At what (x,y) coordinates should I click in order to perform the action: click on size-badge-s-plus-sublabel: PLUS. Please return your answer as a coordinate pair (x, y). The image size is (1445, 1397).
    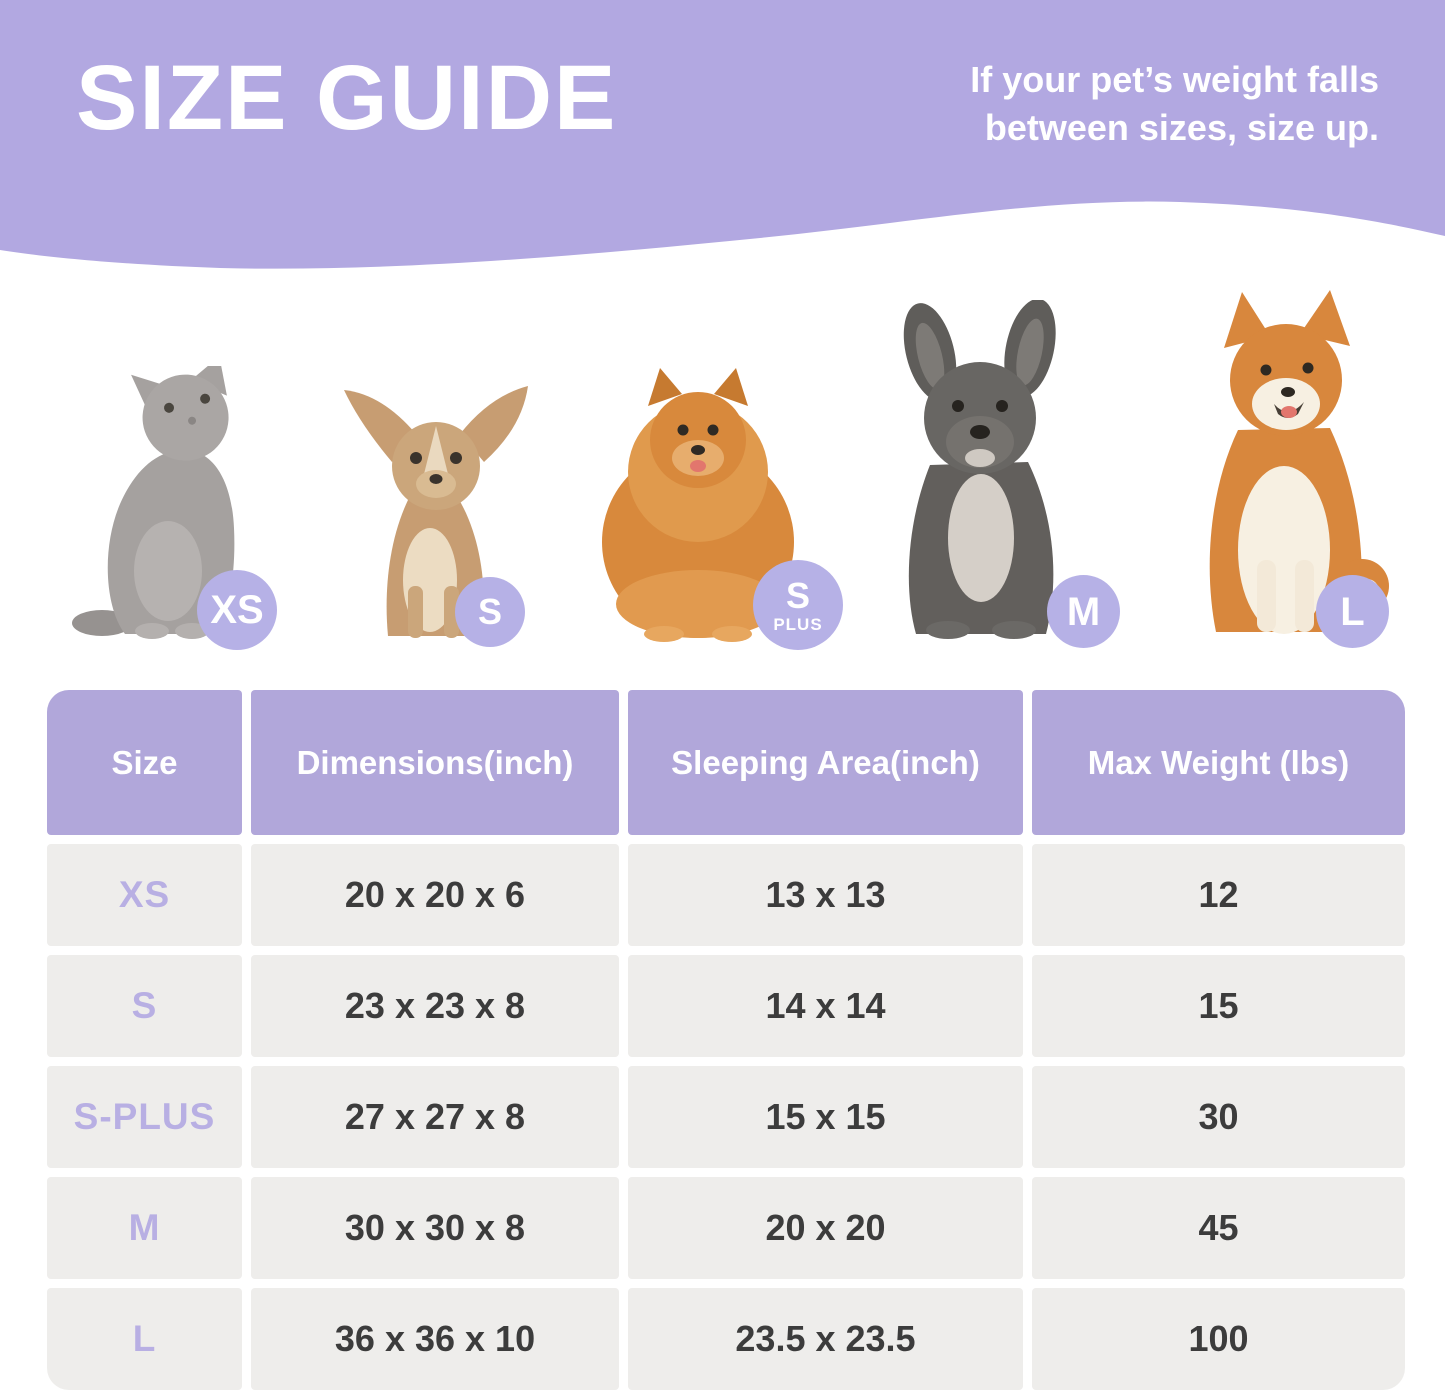
    Looking at the image, I should click on (798, 624).